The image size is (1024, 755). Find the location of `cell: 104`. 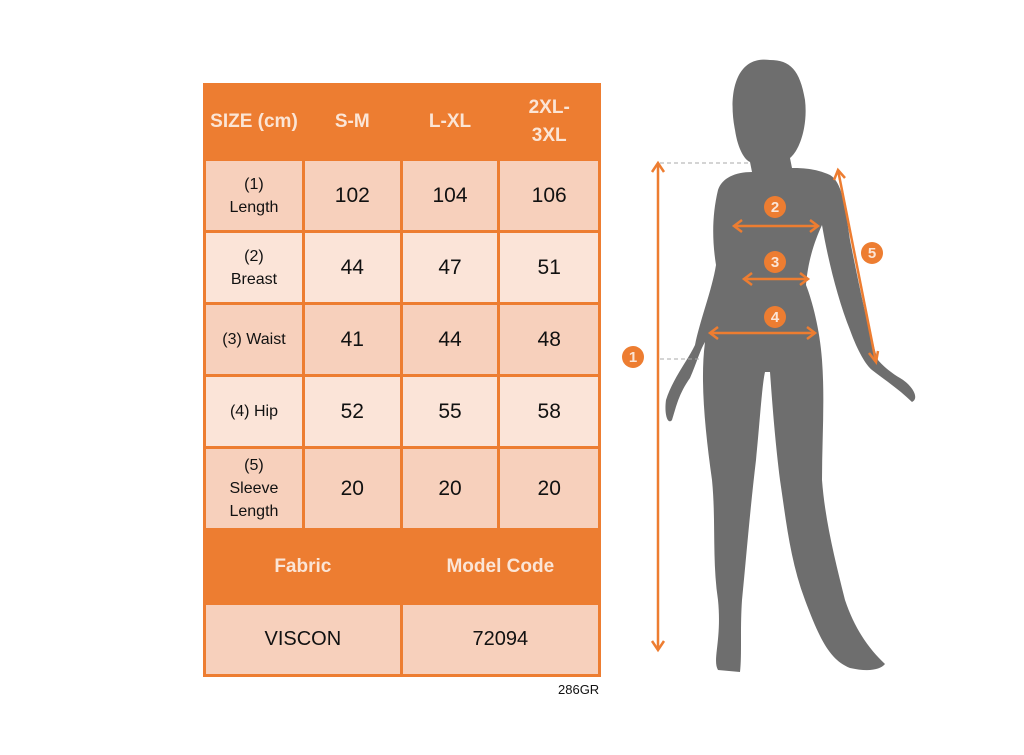

cell: 104 is located at coordinates (450, 195).